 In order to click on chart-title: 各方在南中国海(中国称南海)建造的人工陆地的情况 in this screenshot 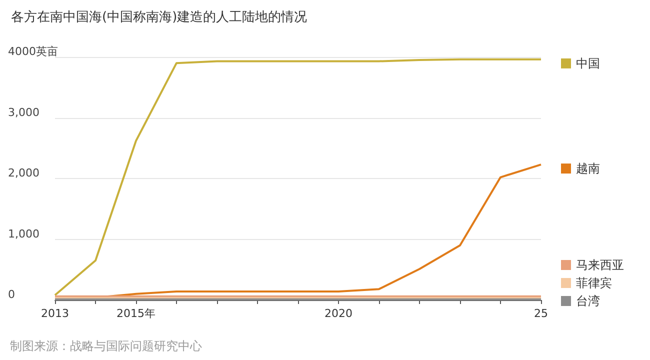, I will do `click(159, 17)`.